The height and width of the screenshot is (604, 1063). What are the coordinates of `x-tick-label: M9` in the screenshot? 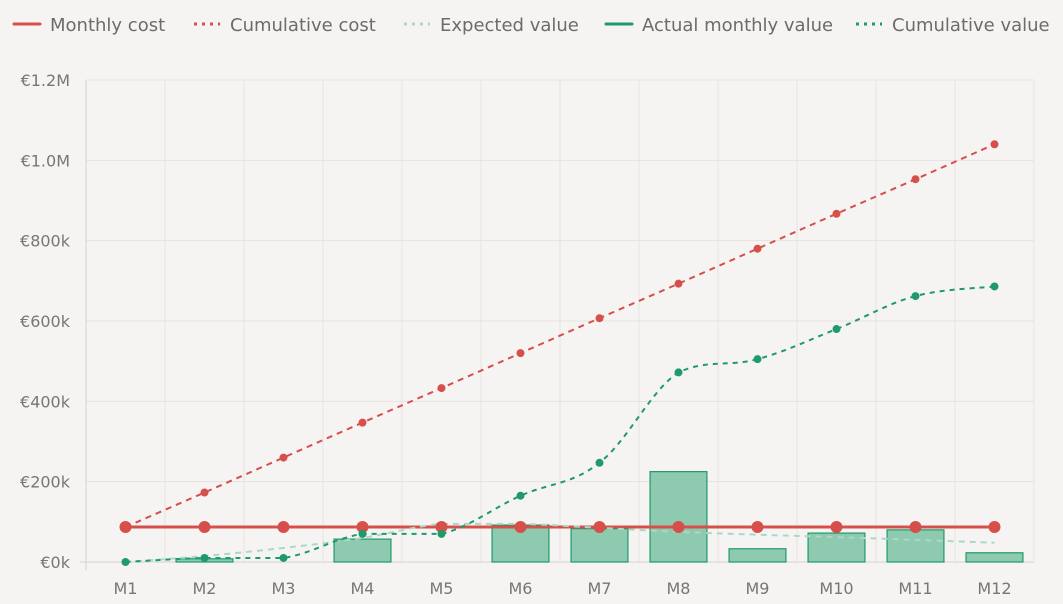 It's located at (758, 588).